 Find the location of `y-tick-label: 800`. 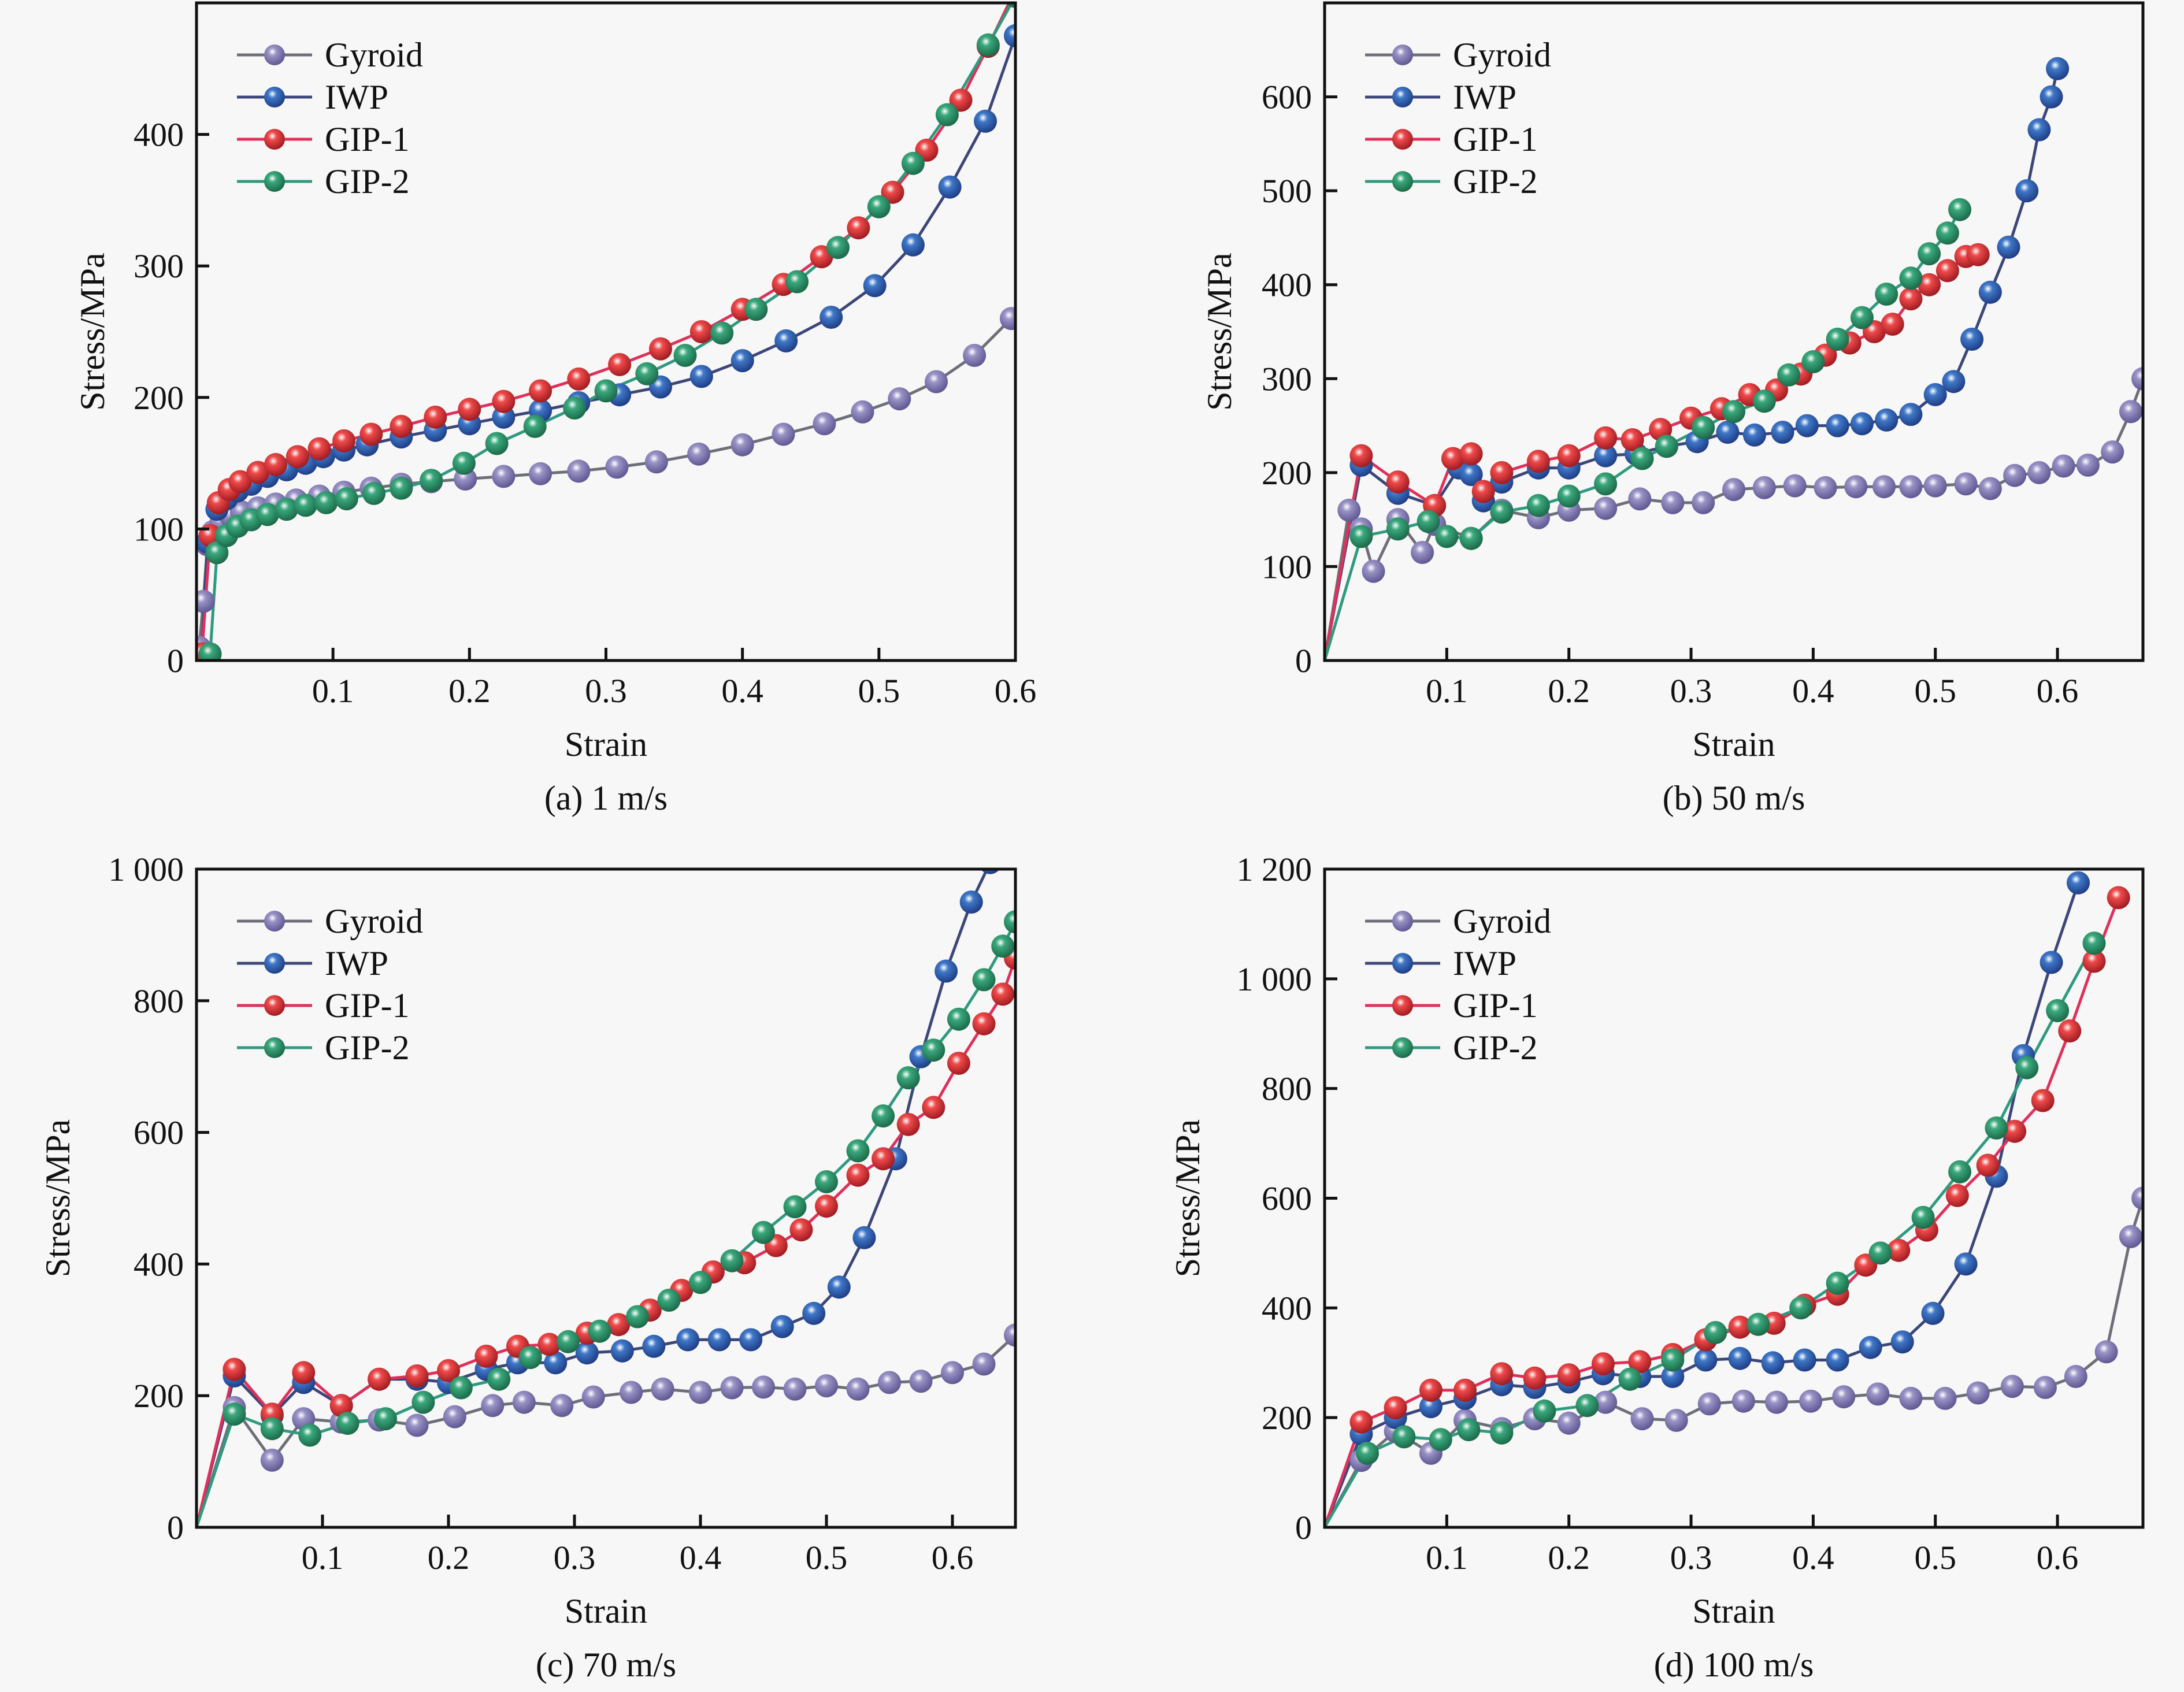

y-tick-label: 800 is located at coordinates (159, 1001).